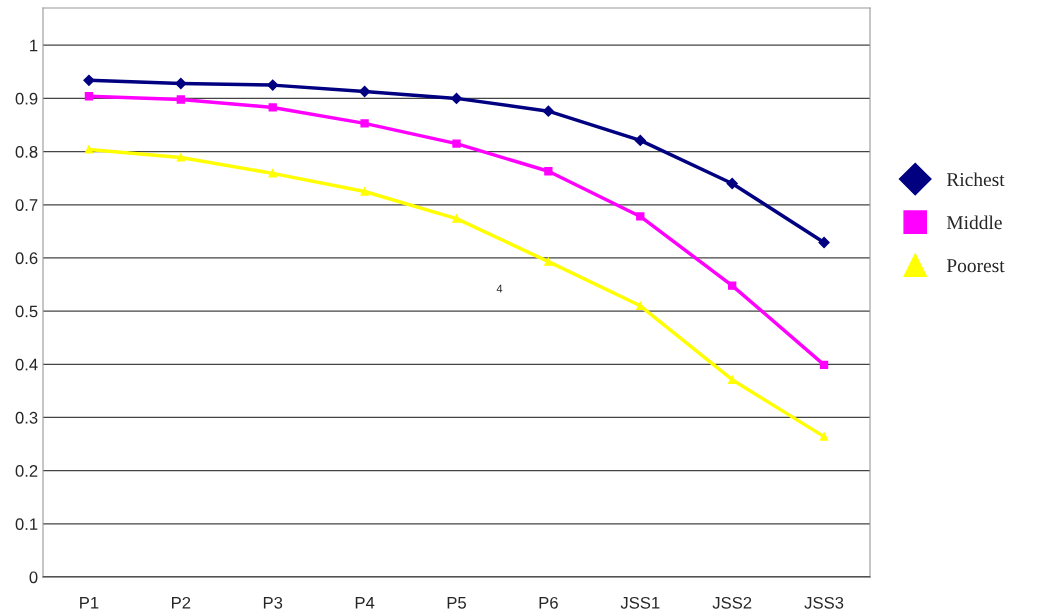  Describe the element at coordinates (273, 602) in the screenshot. I see `x-tick-label: P3` at that location.